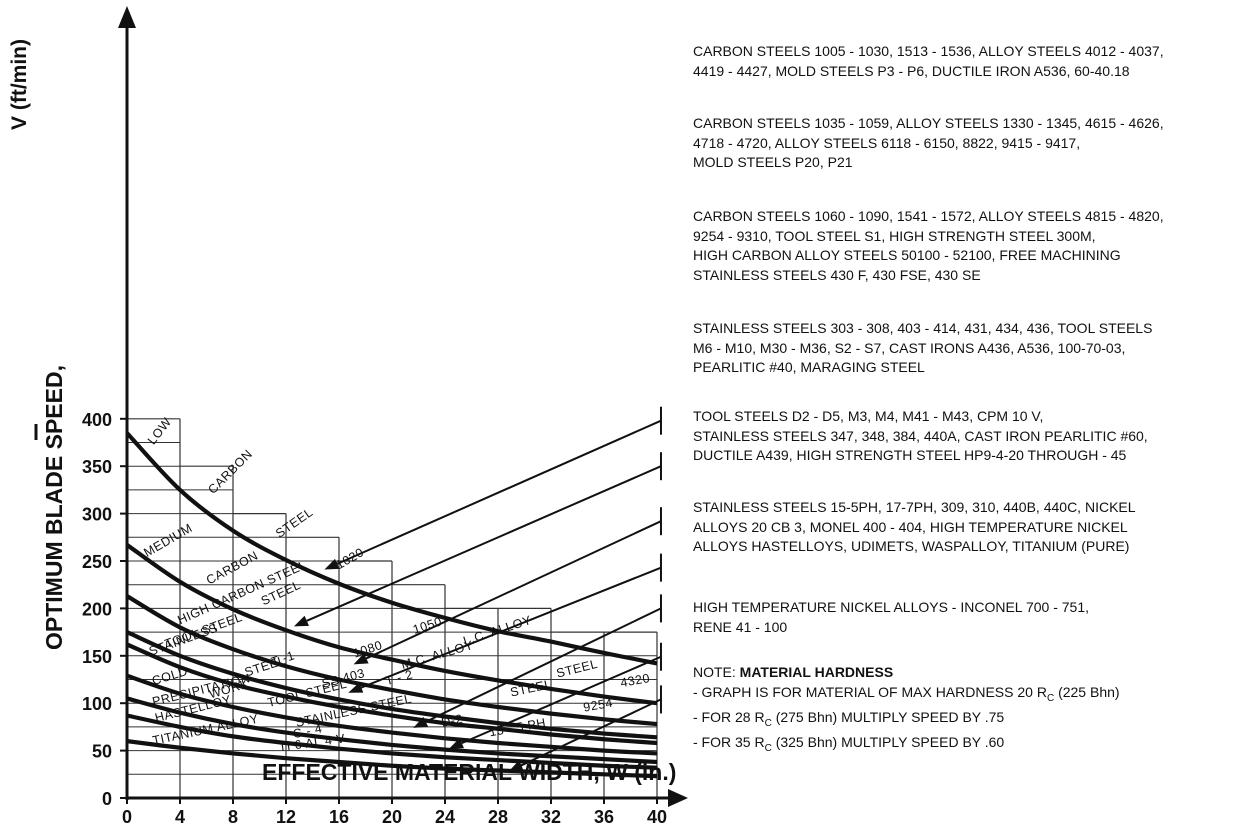  I want to click on x-tick-label: 40, so click(657, 817).